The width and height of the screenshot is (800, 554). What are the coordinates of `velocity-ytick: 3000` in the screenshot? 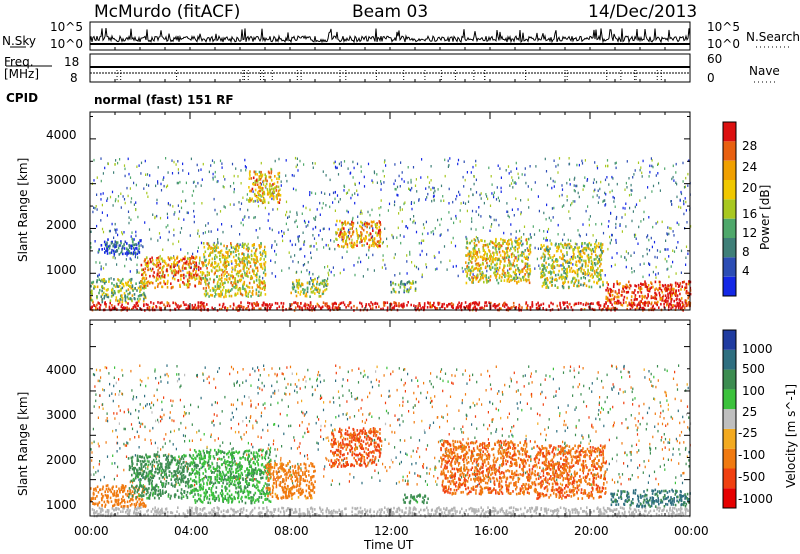 It's located at (61, 415).